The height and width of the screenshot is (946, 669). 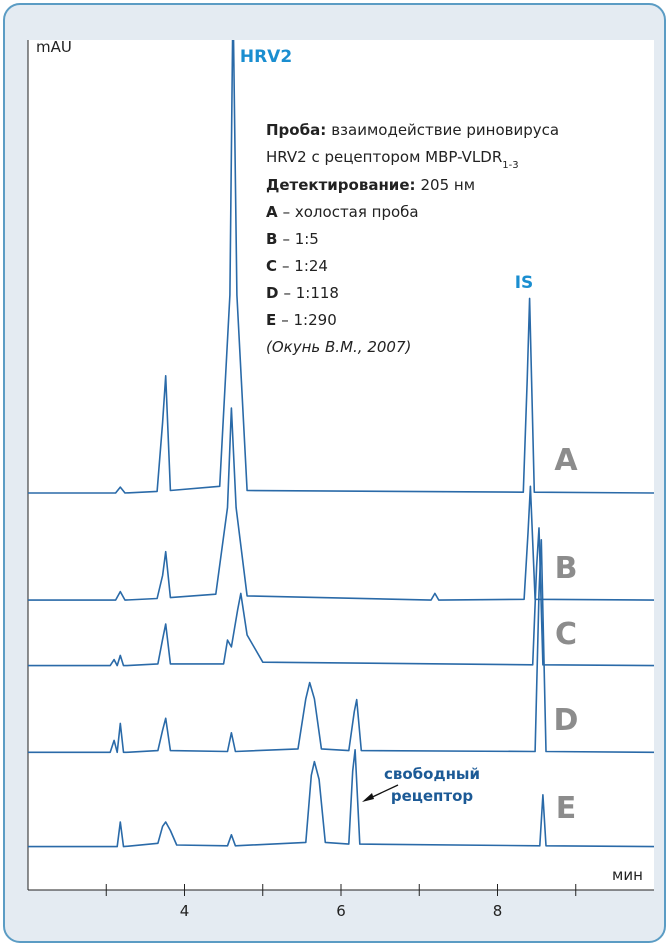 What do you see at coordinates (185, 911) in the screenshot?
I see `x-tick-label: 4` at bounding box center [185, 911].